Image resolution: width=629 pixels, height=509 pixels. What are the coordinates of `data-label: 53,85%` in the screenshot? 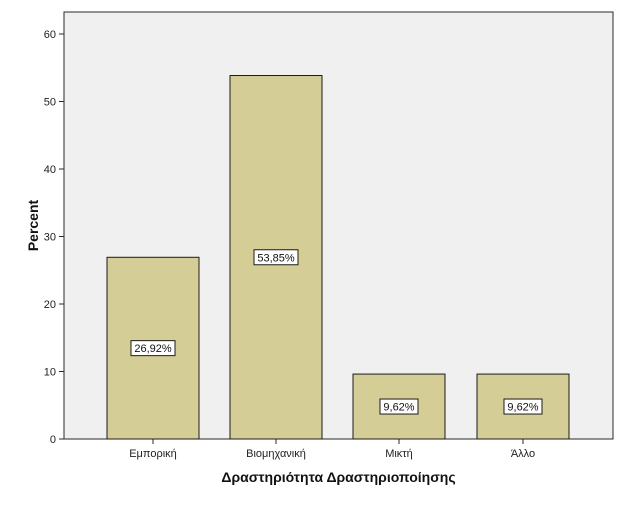 It's located at (276, 258).